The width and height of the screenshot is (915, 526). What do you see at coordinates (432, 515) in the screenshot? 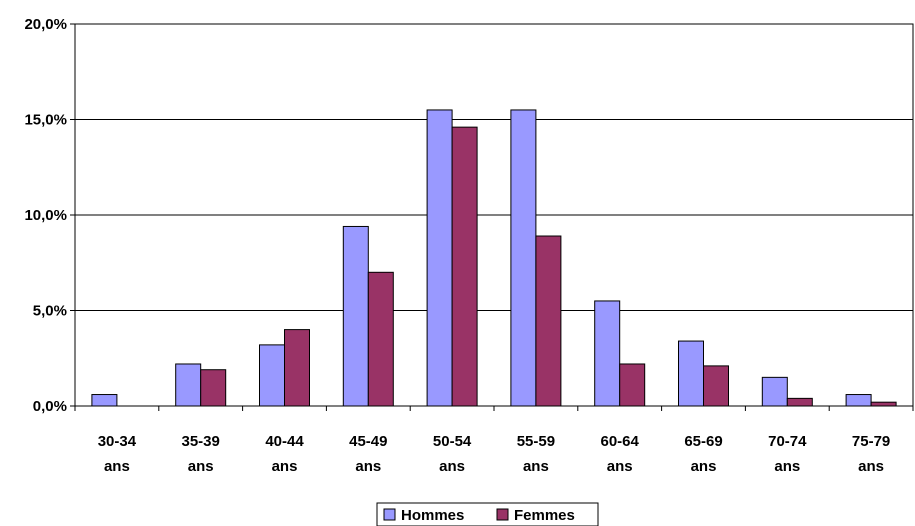
I see `legend-label-hommes: Hommes` at bounding box center [432, 515].